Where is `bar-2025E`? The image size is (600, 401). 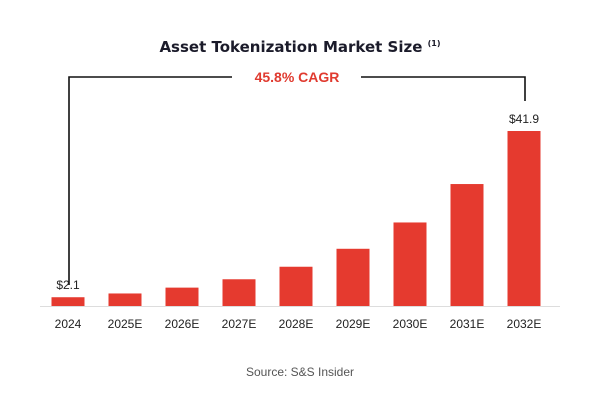
bar-2025E is located at coordinates (125, 299).